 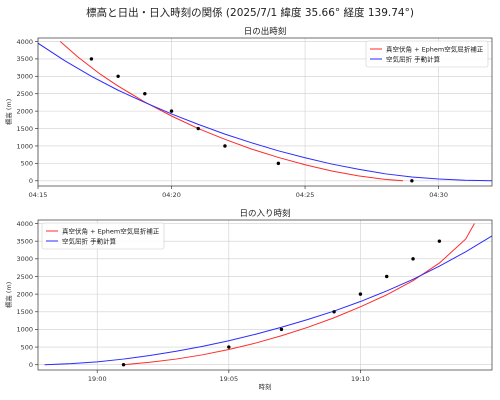 What do you see at coordinates (438, 195) in the screenshot?
I see `sunrise-xtick-label: 04:30` at bounding box center [438, 195].